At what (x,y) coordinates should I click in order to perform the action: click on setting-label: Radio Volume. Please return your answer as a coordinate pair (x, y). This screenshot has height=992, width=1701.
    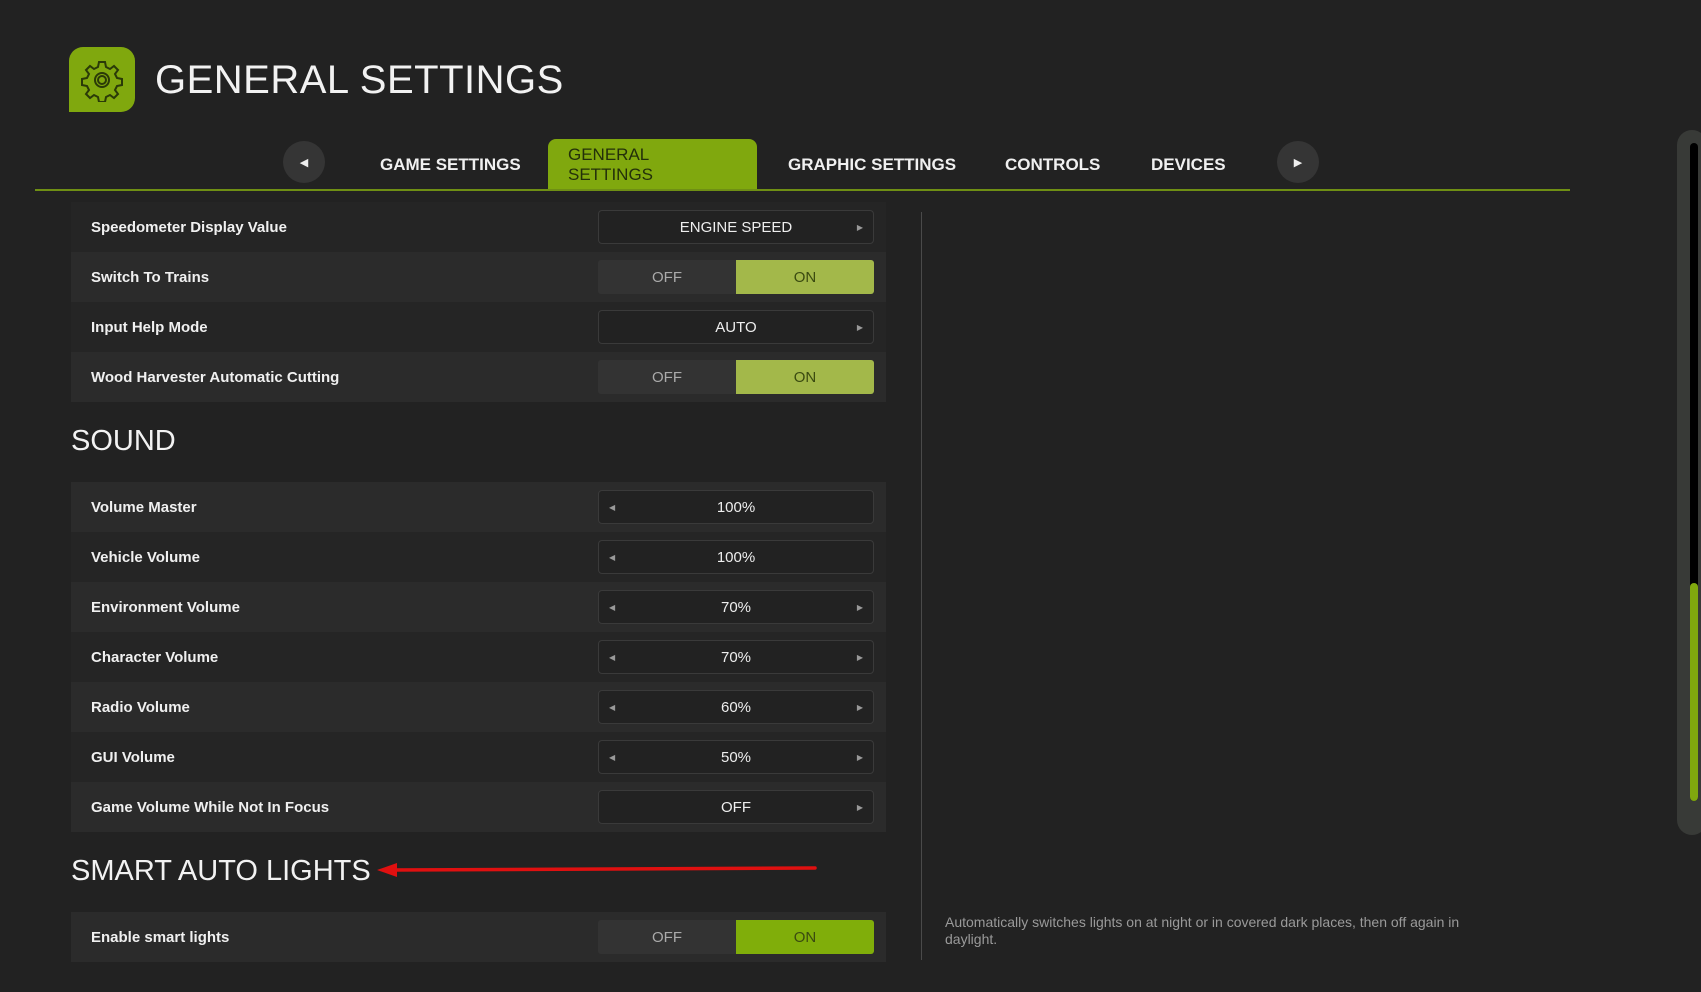
    Looking at the image, I should click on (140, 707).